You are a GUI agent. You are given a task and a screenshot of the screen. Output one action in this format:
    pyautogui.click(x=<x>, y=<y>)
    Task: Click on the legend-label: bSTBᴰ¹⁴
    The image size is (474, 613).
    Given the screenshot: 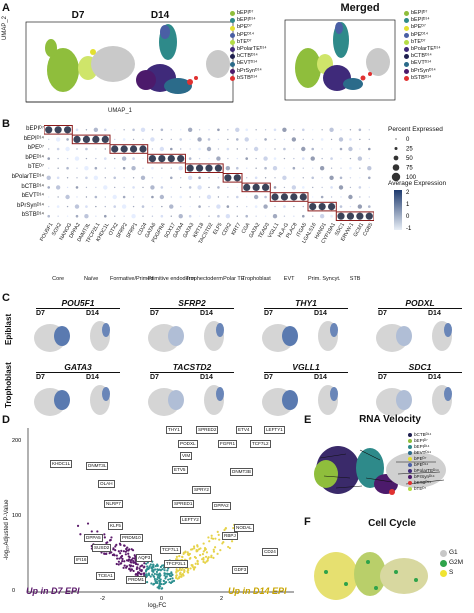 What is the action you would take?
    pyautogui.click(x=423, y=482)
    